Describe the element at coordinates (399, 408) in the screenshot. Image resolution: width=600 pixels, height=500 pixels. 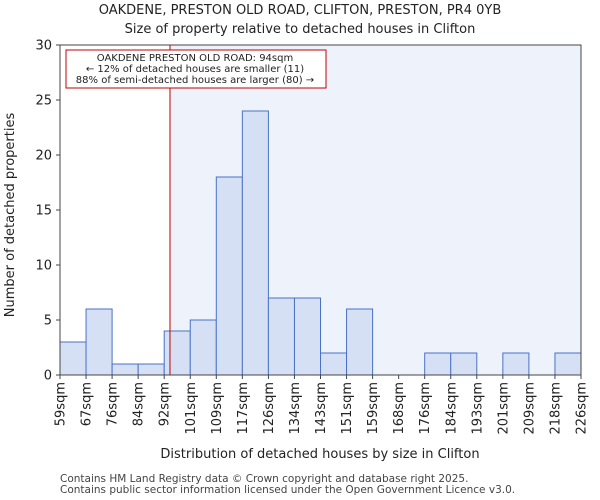
I see `x-tick-label: 168sqm` at that location.